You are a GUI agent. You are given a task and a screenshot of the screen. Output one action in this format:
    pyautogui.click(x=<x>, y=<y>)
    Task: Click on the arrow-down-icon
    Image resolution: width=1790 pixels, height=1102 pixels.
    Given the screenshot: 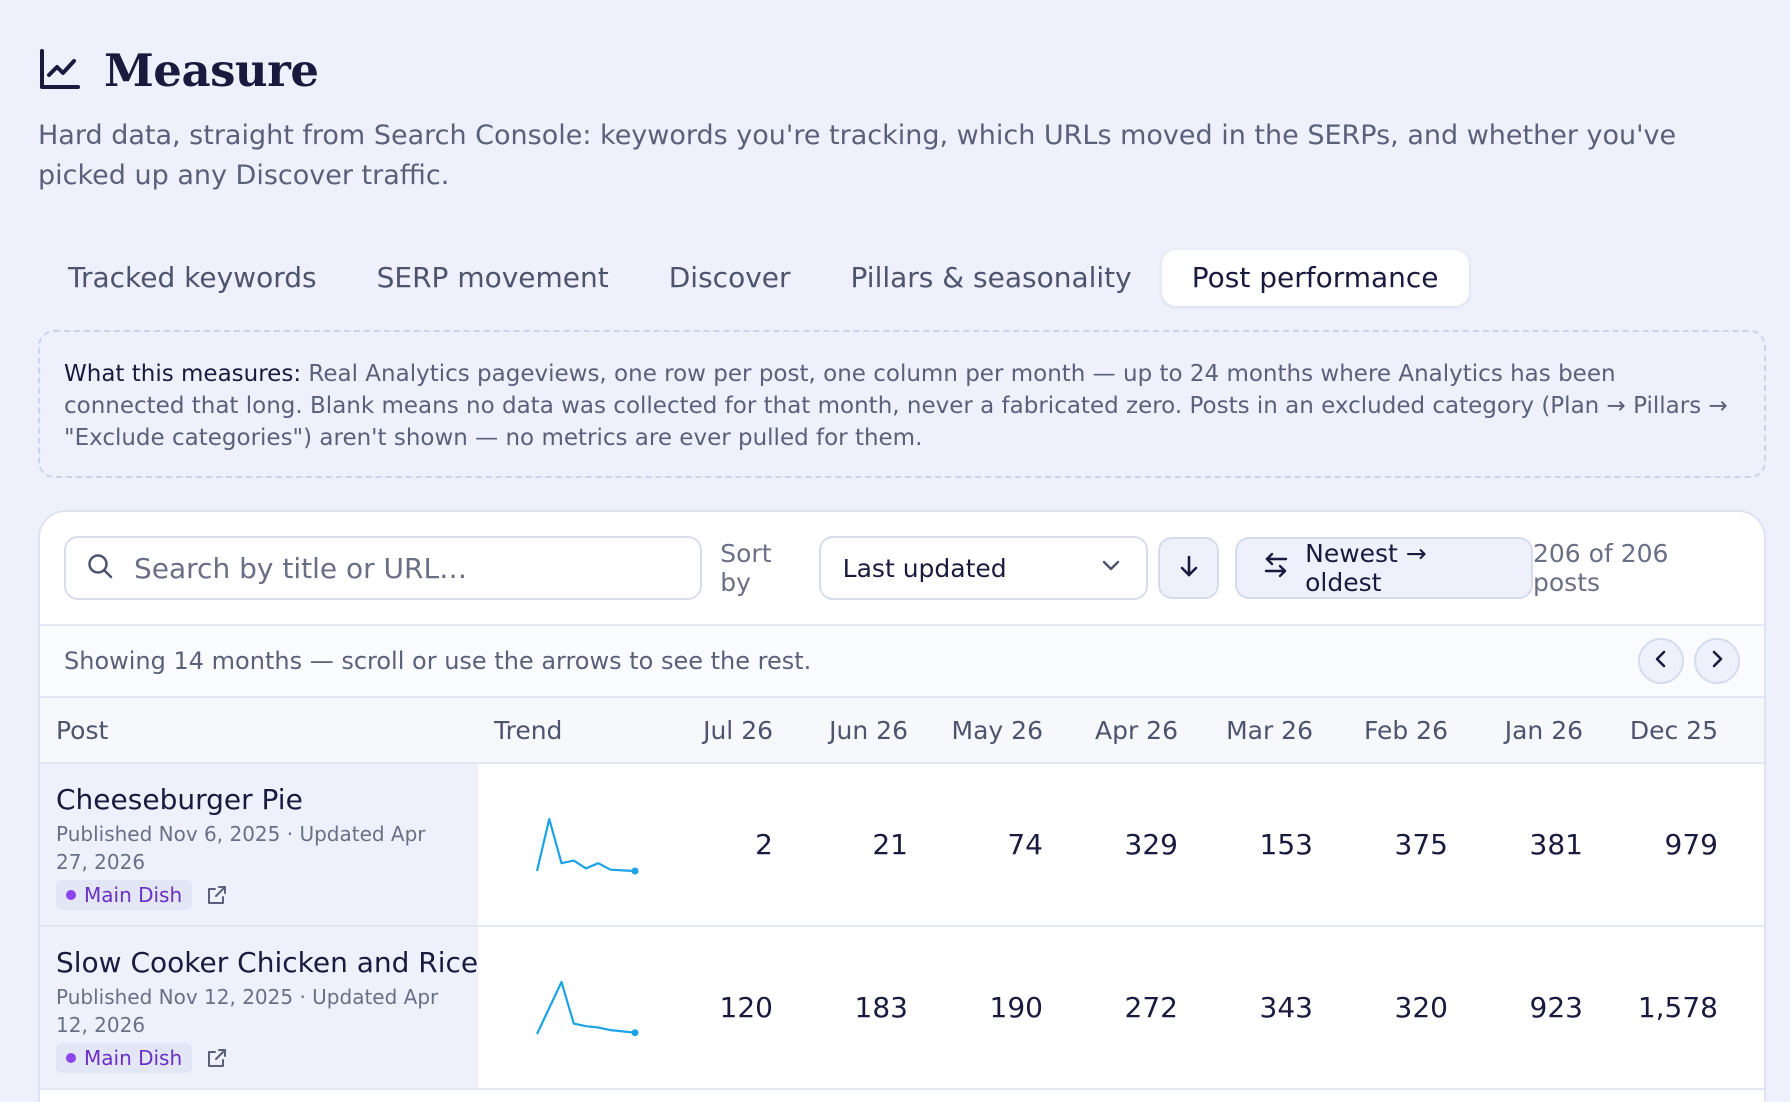 What is the action you would take?
    pyautogui.click(x=1189, y=568)
    